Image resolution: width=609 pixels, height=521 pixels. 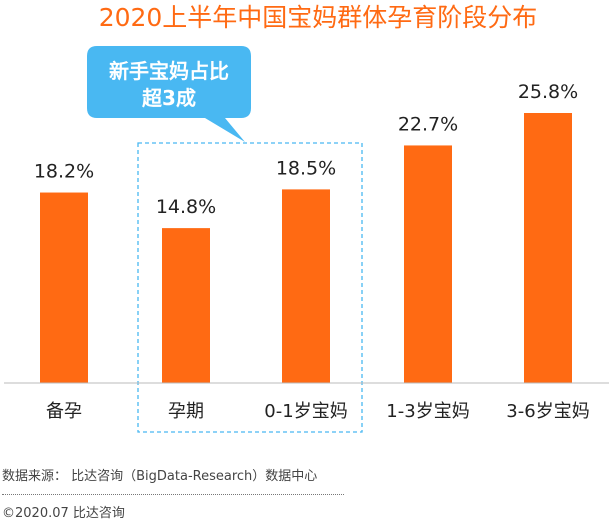 I want to click on category-label-5: 3-6岁宝妈, so click(x=547, y=411).